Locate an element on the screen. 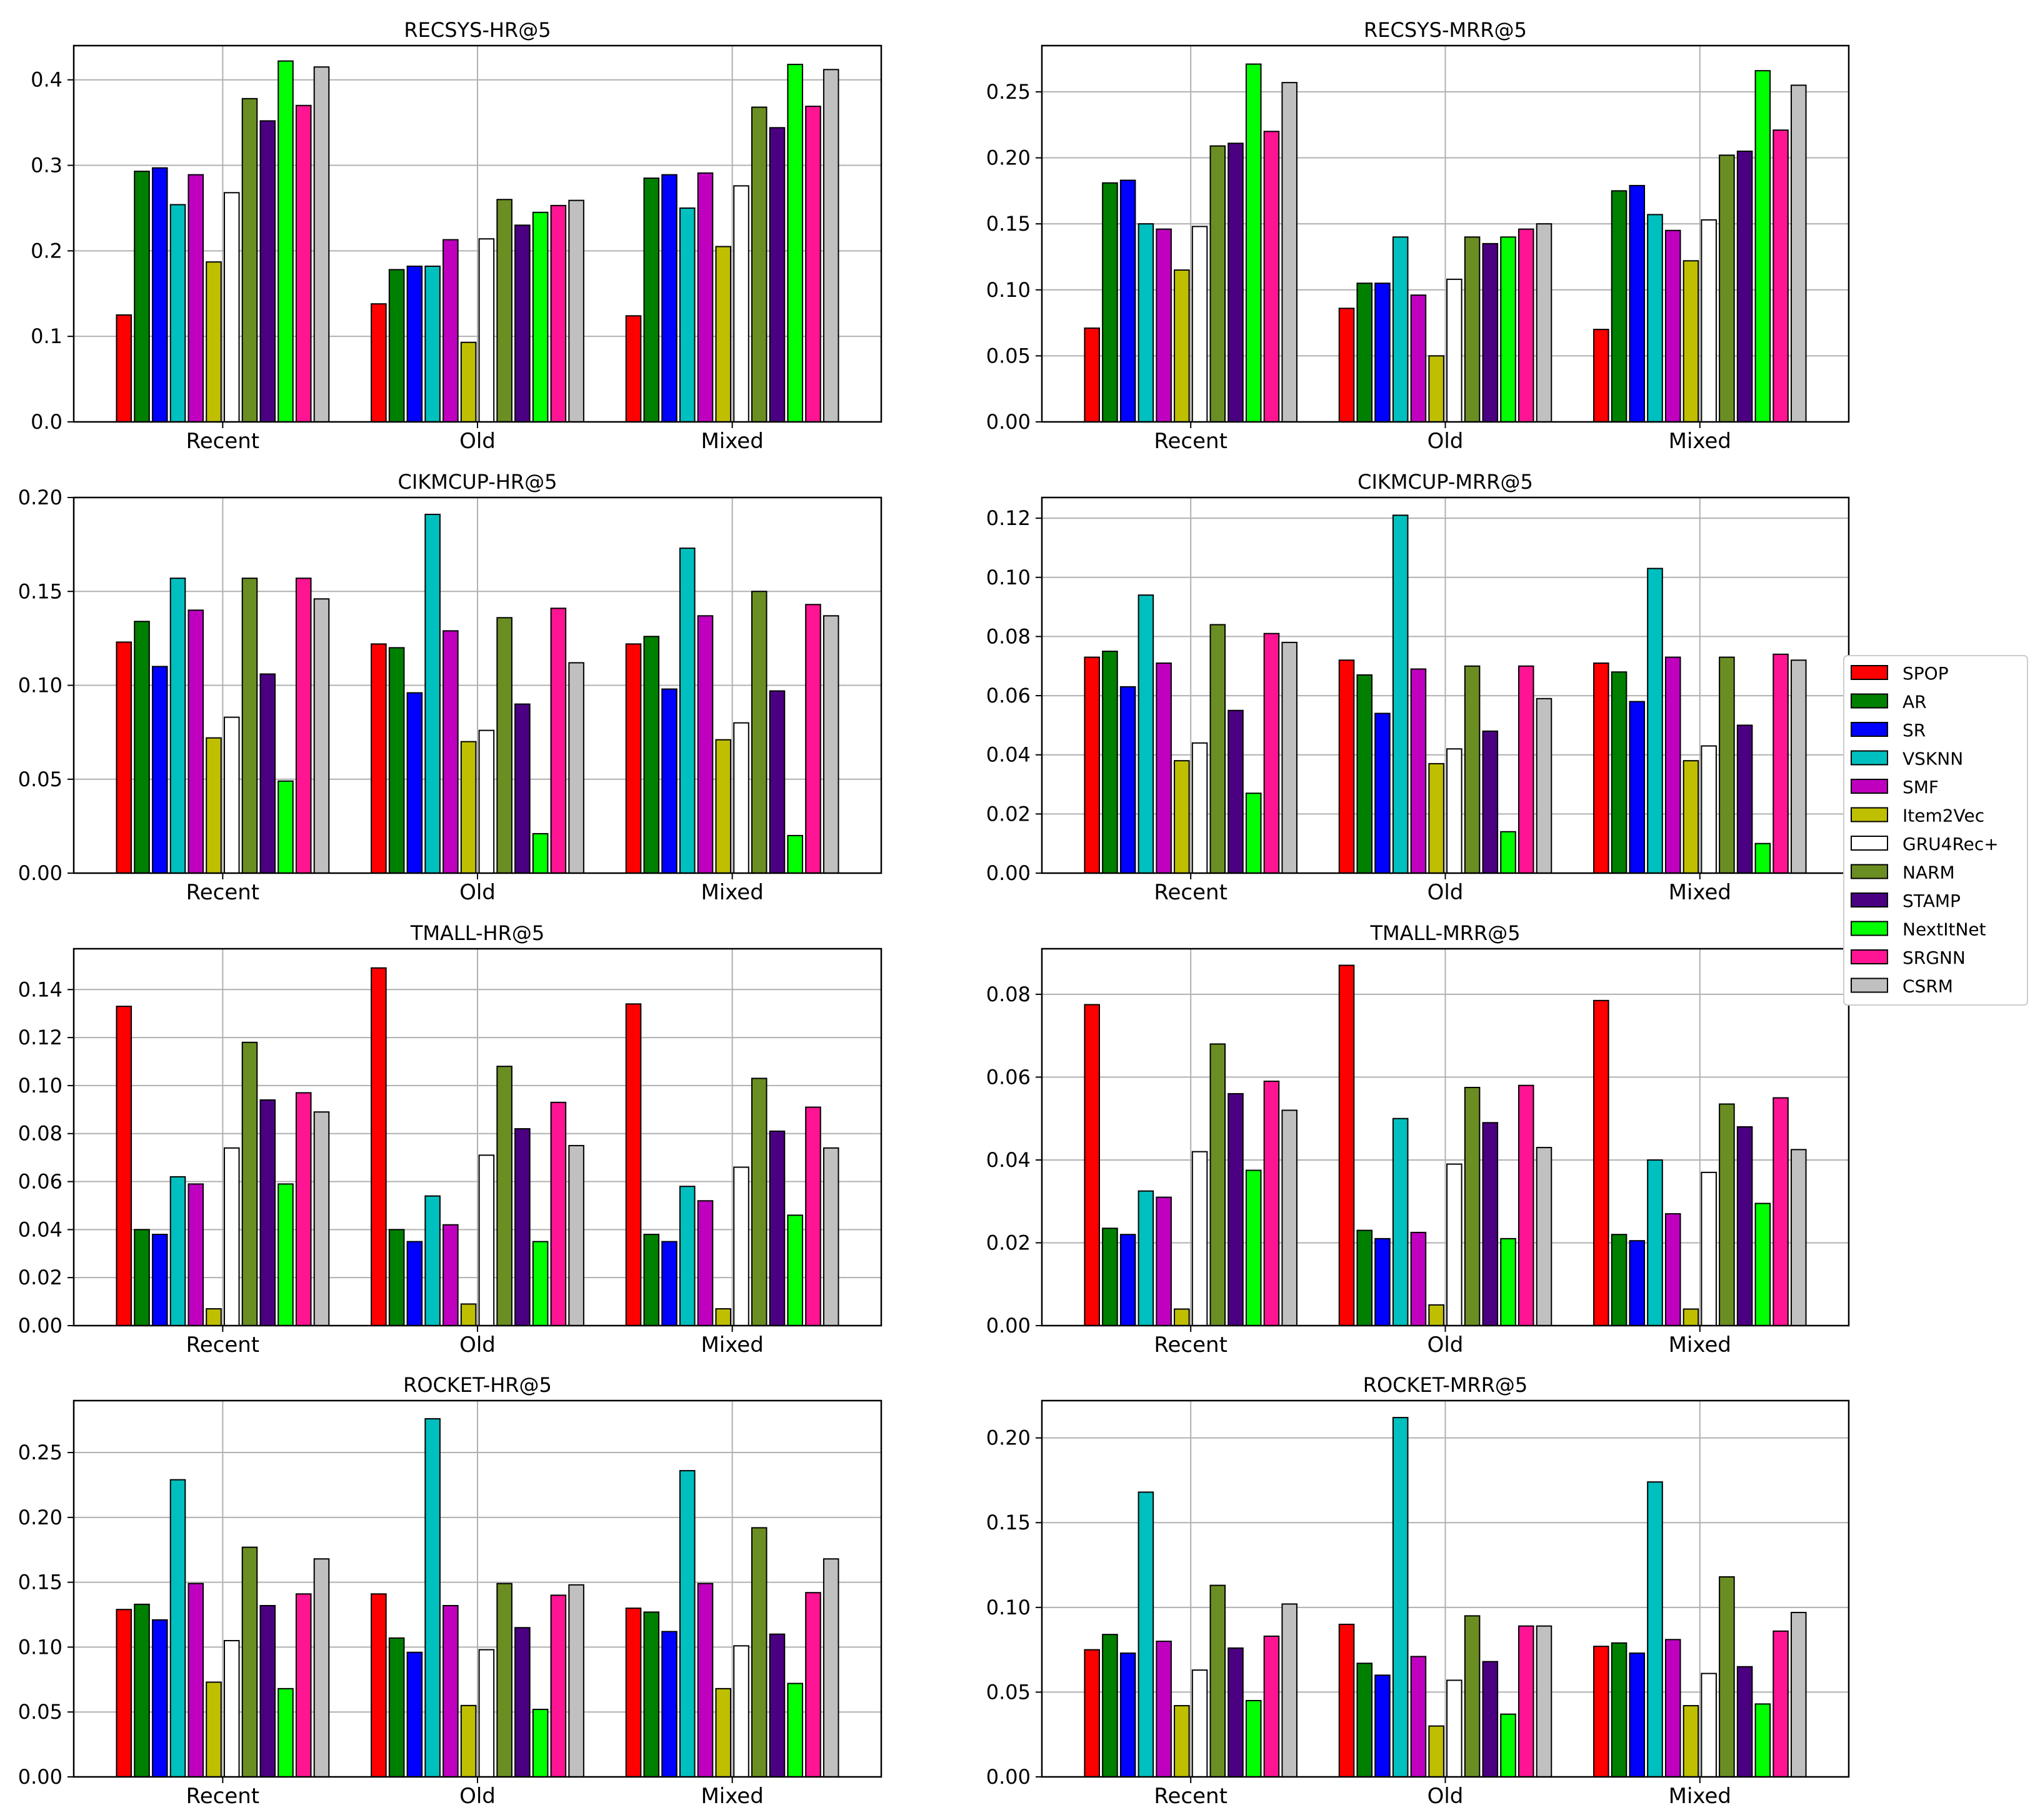 The width and height of the screenshot is (2030, 1820). legend-label: SR is located at coordinates (1914, 730).